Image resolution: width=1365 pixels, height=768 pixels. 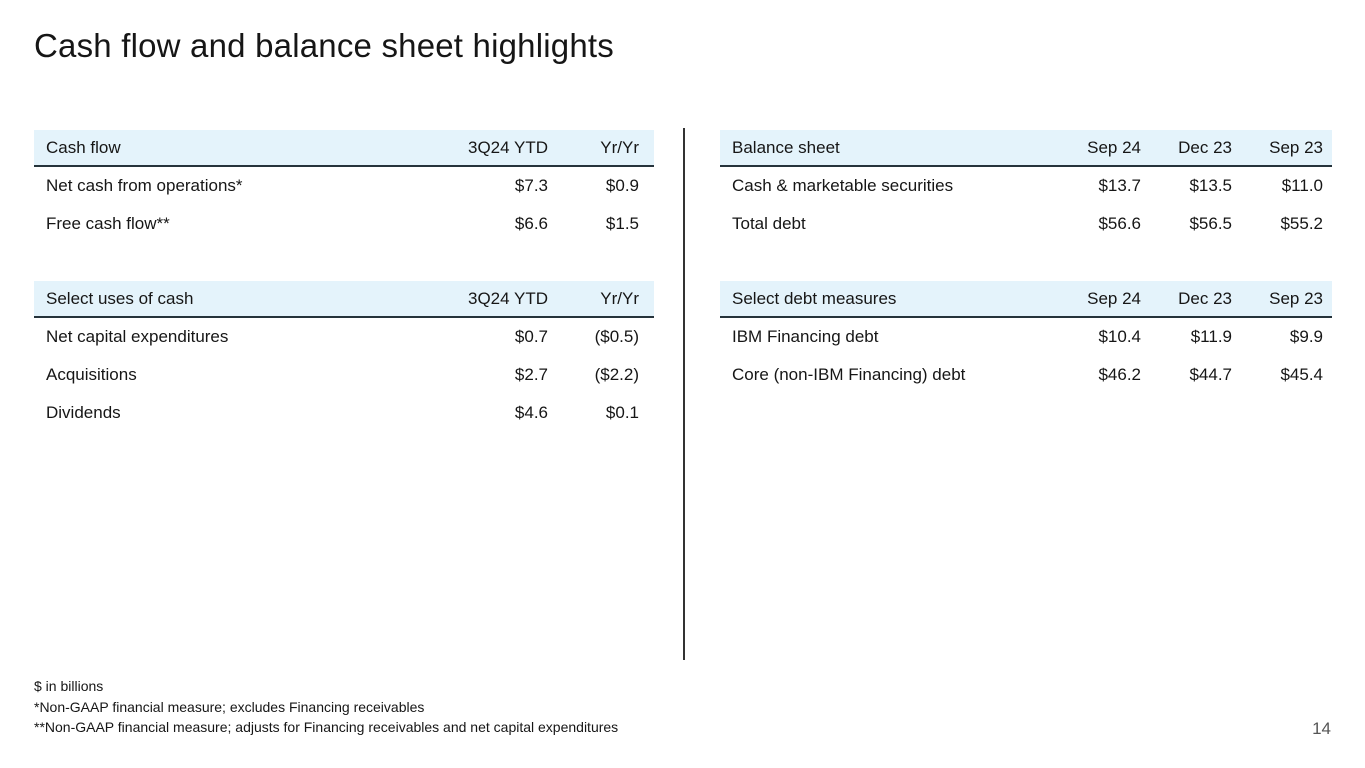 What do you see at coordinates (531, 336) in the screenshot?
I see `value-cell: $0.7` at bounding box center [531, 336].